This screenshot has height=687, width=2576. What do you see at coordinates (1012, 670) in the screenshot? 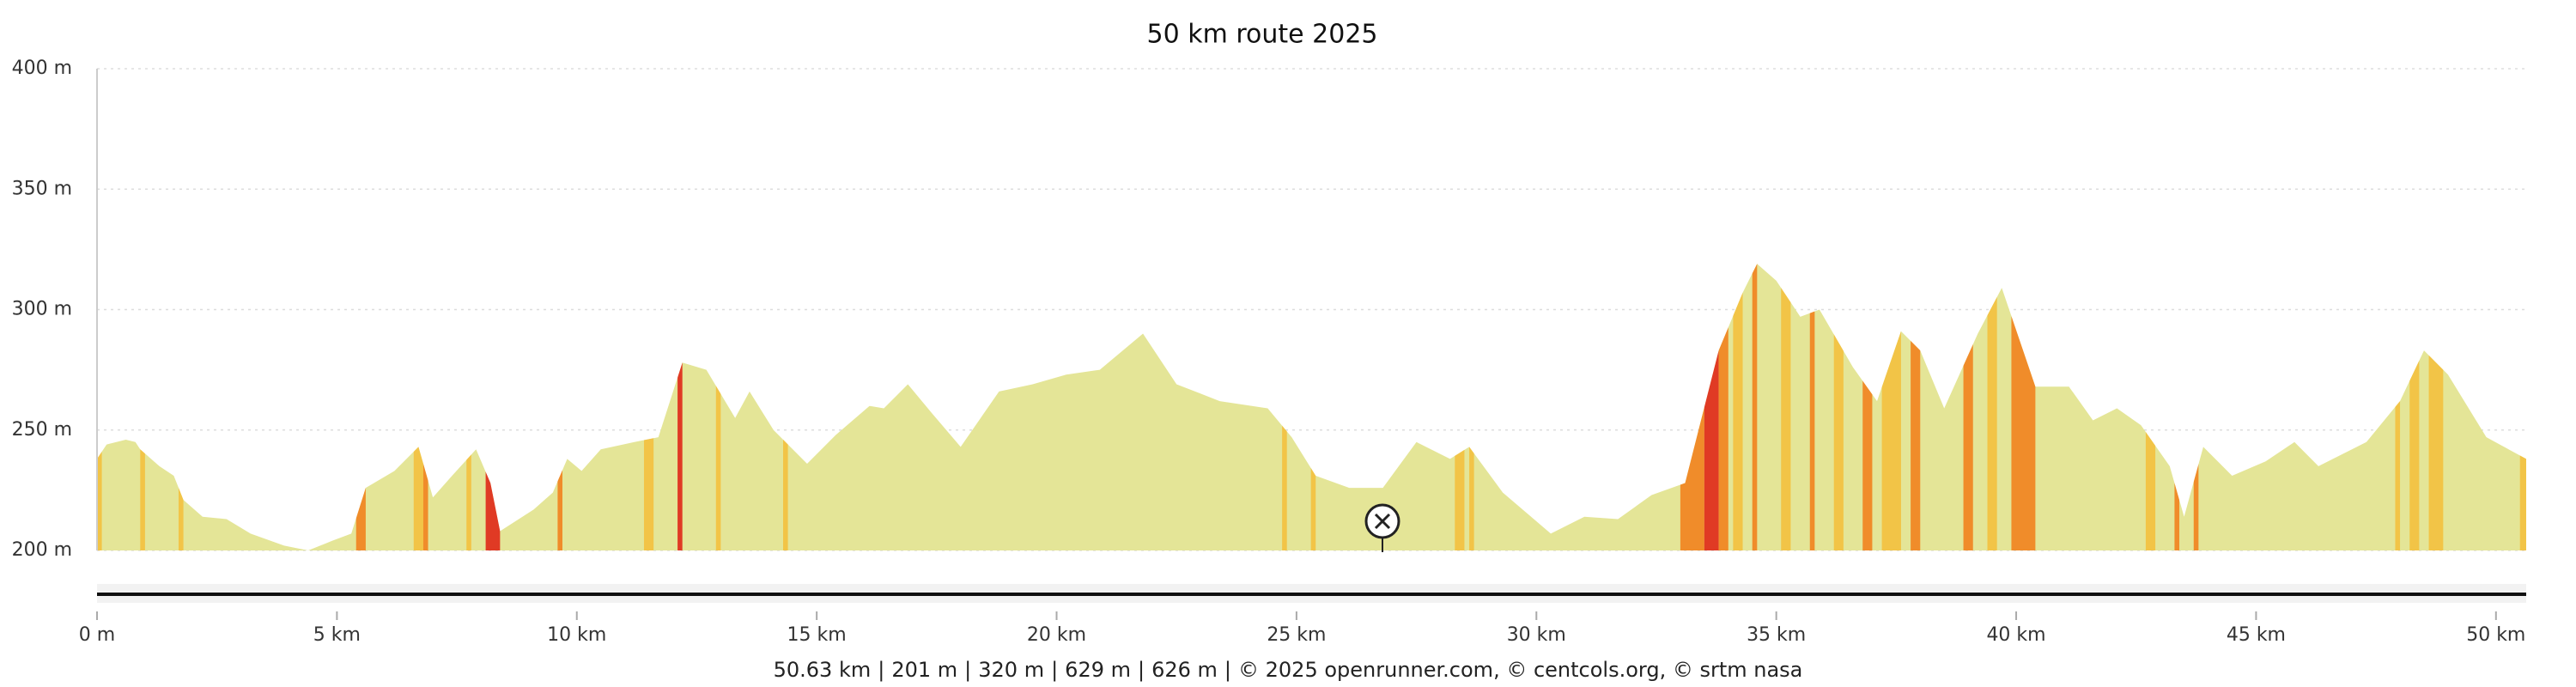
I see `stat: 320 m` at bounding box center [1012, 670].